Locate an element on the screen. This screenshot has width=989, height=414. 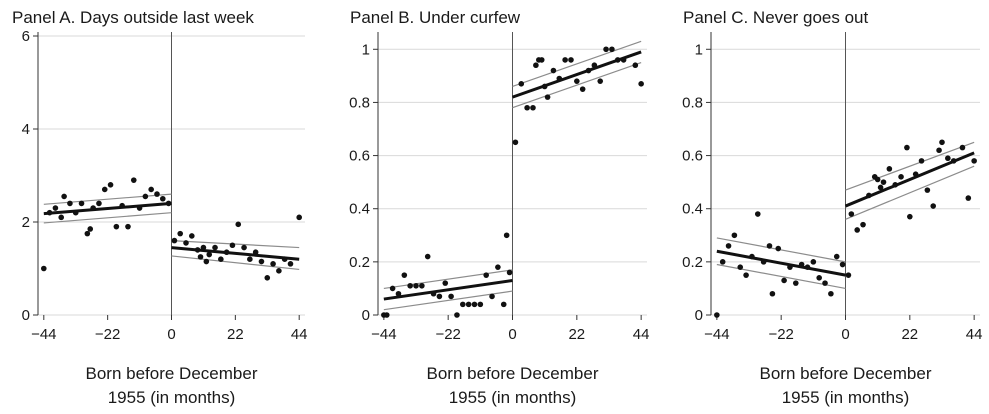
y-tick-label: 0.6 is located at coordinates (359, 156).